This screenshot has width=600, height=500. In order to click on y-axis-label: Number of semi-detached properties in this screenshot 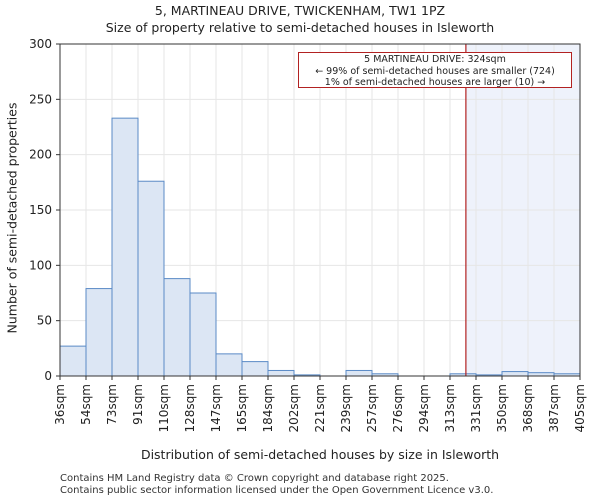, I will do `click(12, 218)`.